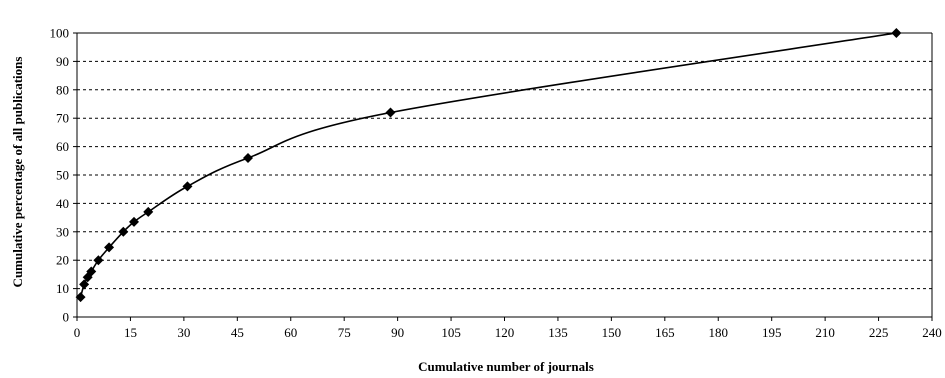 The height and width of the screenshot is (378, 945). I want to click on x-tick-label: 90, so click(397, 332).